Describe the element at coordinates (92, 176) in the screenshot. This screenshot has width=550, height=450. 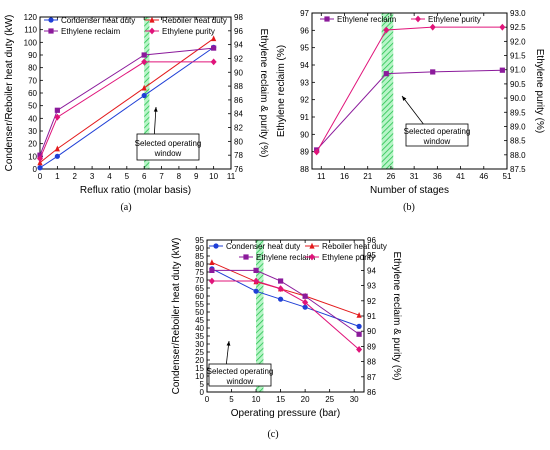
I see `x-tick-label: 3` at that location.